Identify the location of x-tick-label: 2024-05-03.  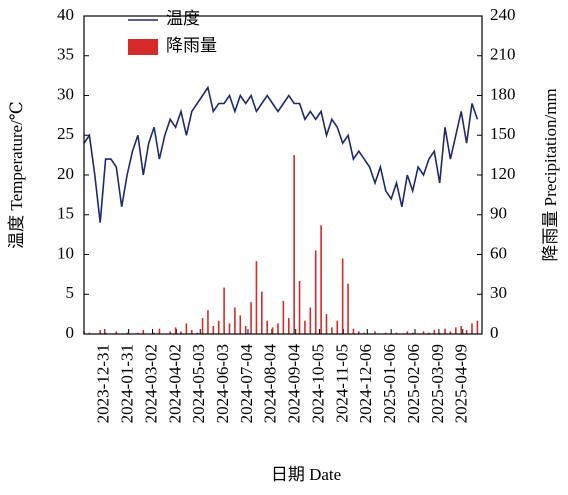
(198, 383).